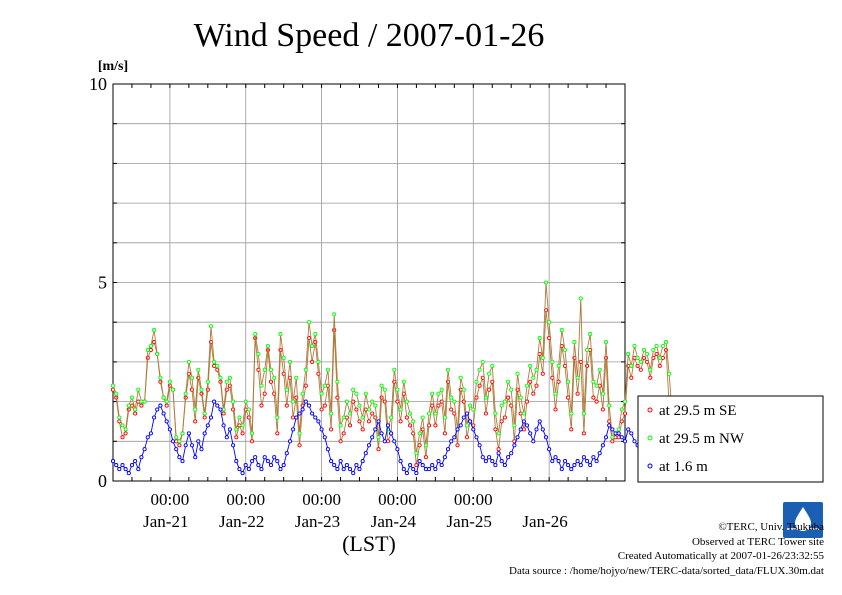  Describe the element at coordinates (321, 499) in the screenshot. I see `x-tick-label: 00:00` at that location.